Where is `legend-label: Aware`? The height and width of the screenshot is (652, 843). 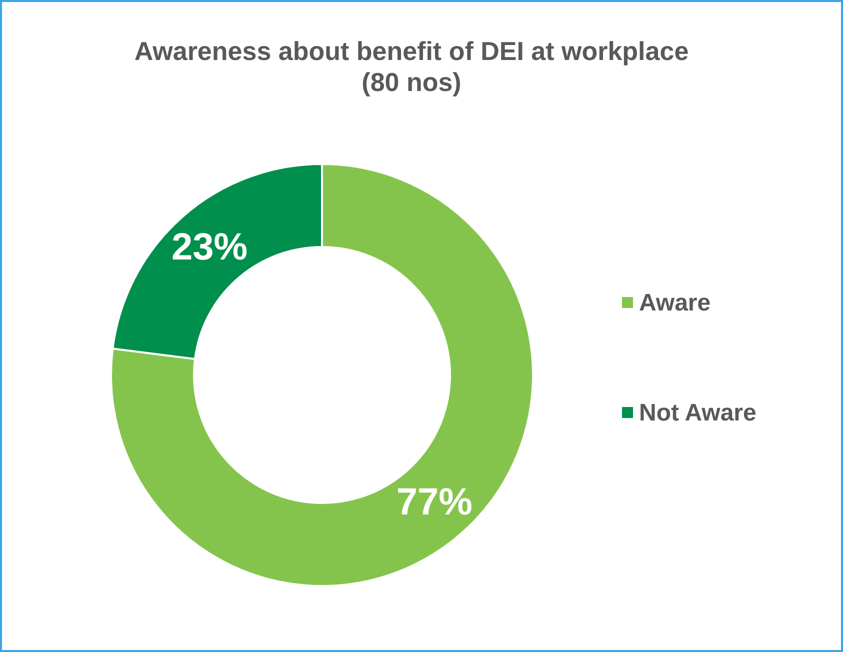 legend-label: Aware is located at coordinates (675, 303).